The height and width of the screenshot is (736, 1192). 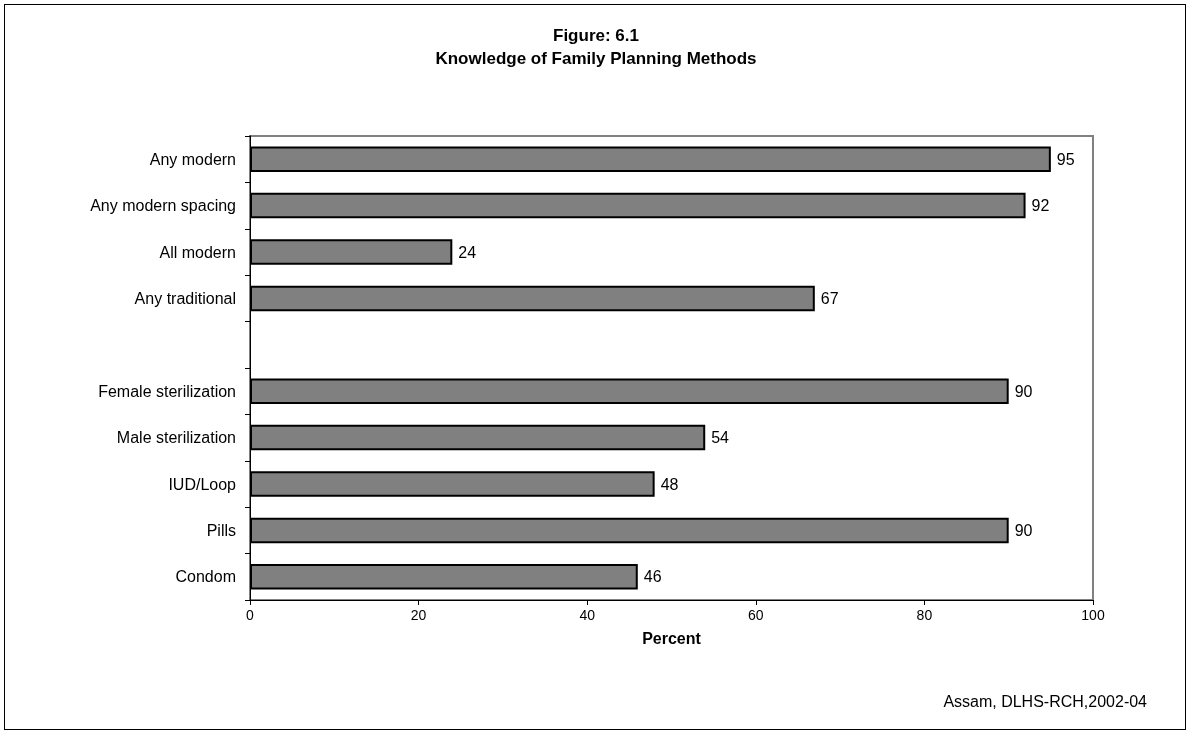 I want to click on data-label: 95, so click(x=1065, y=159).